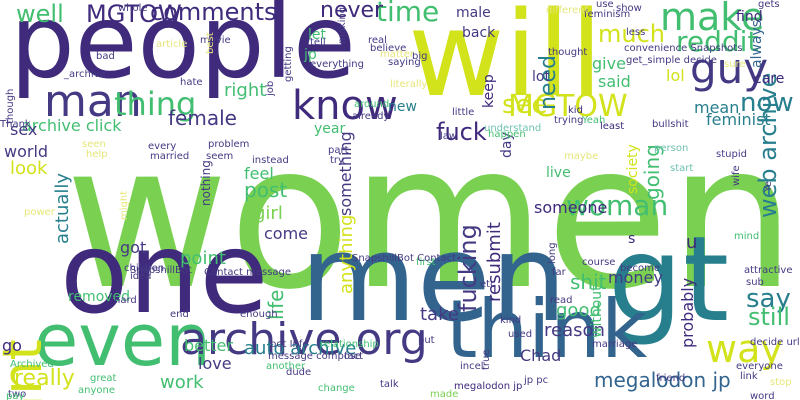 Image resolution: width=800 pixels, height=400 pixels. What do you see at coordinates (191, 82) in the screenshot?
I see `cloud-word-hate: hate` at bounding box center [191, 82].